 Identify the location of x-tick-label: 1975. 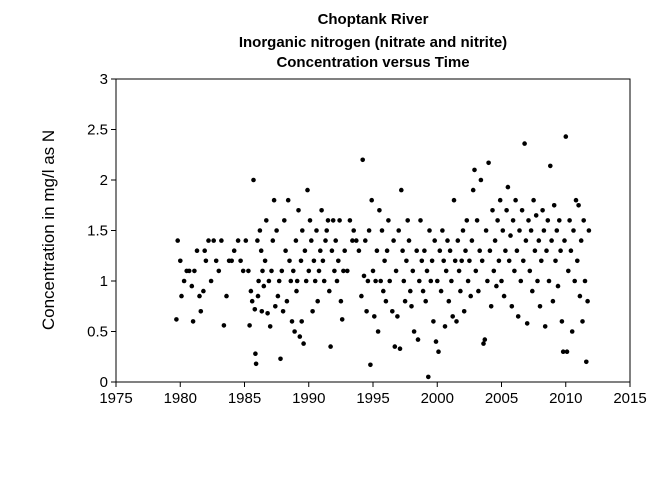
(115, 398).